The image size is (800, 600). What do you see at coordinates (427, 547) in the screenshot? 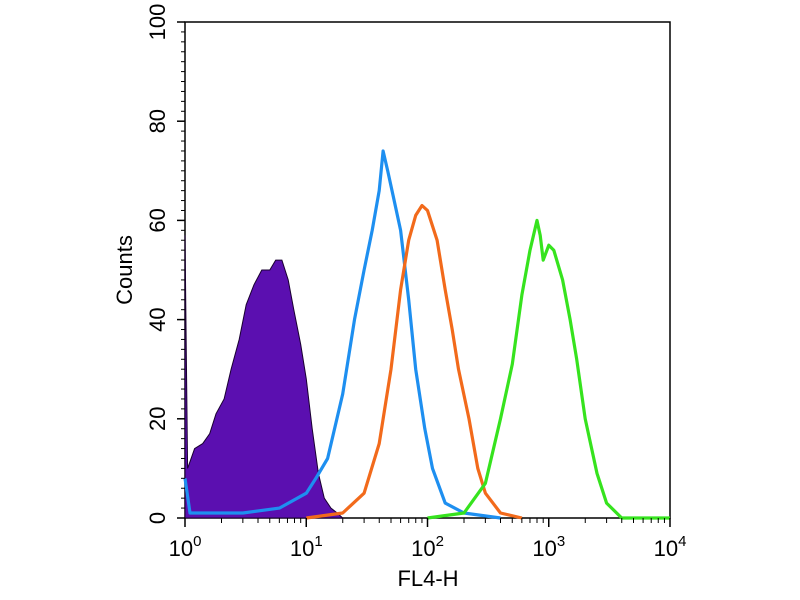
I see `x-tick-label-2: 10²` at bounding box center [427, 547].